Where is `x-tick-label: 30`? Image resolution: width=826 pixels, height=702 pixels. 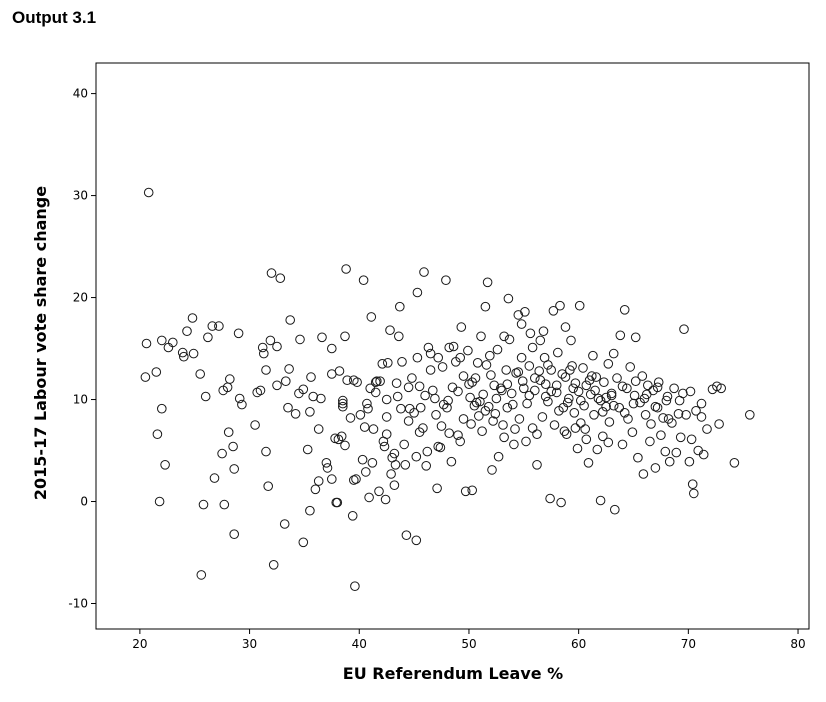
x-tick-label: 30 is located at coordinates (249, 644).